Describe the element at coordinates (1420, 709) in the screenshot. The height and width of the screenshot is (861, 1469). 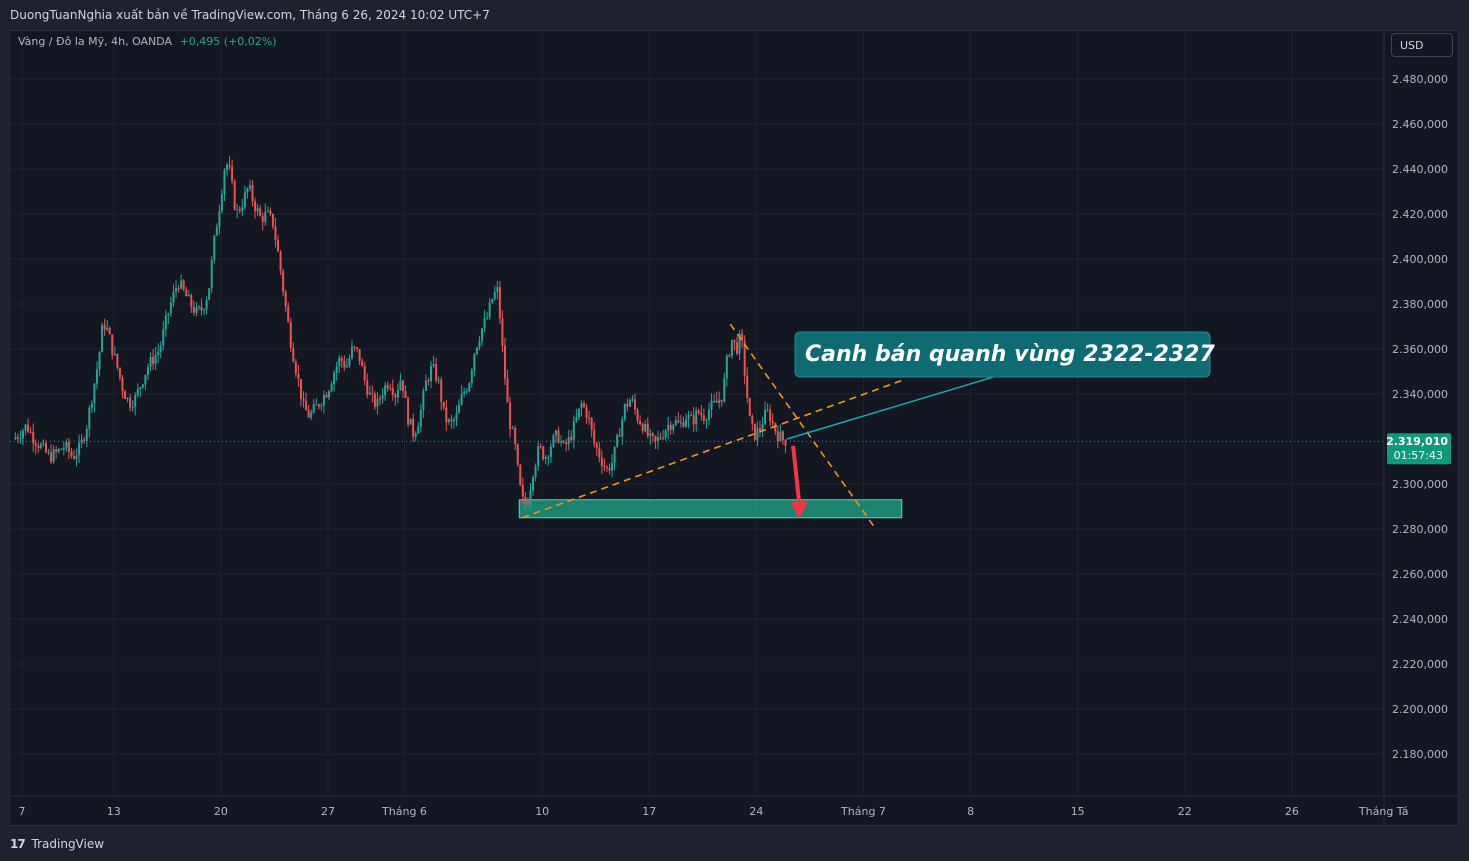
I see `y-tick-label: 2.200,000` at that location.